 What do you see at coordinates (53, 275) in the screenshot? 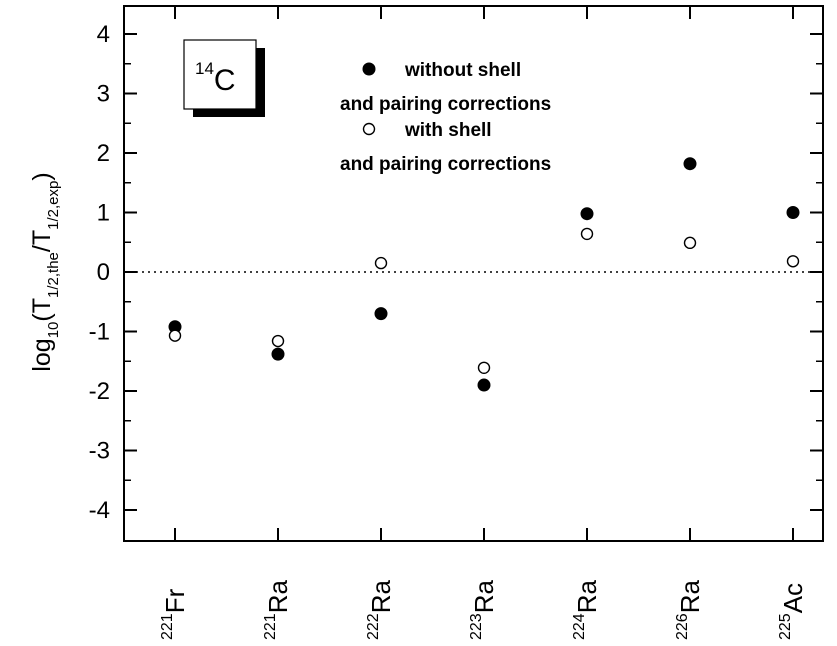
I see `y-axis-label-sub2: 1/2,the` at bounding box center [53, 275].